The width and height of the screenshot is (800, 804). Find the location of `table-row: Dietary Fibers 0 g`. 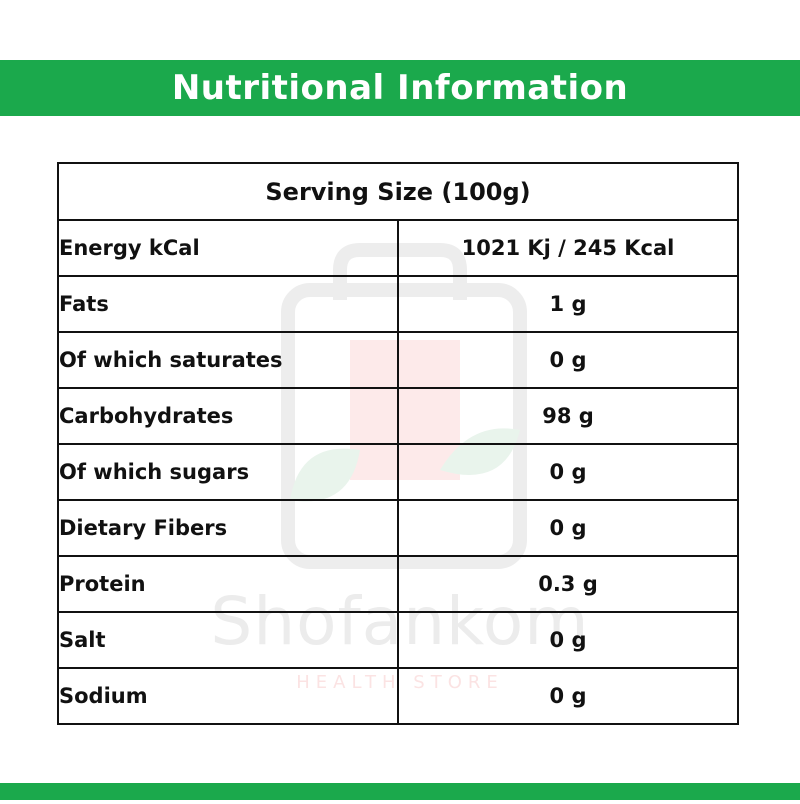

table-row: Dietary Fibers 0 g is located at coordinates (398, 528).